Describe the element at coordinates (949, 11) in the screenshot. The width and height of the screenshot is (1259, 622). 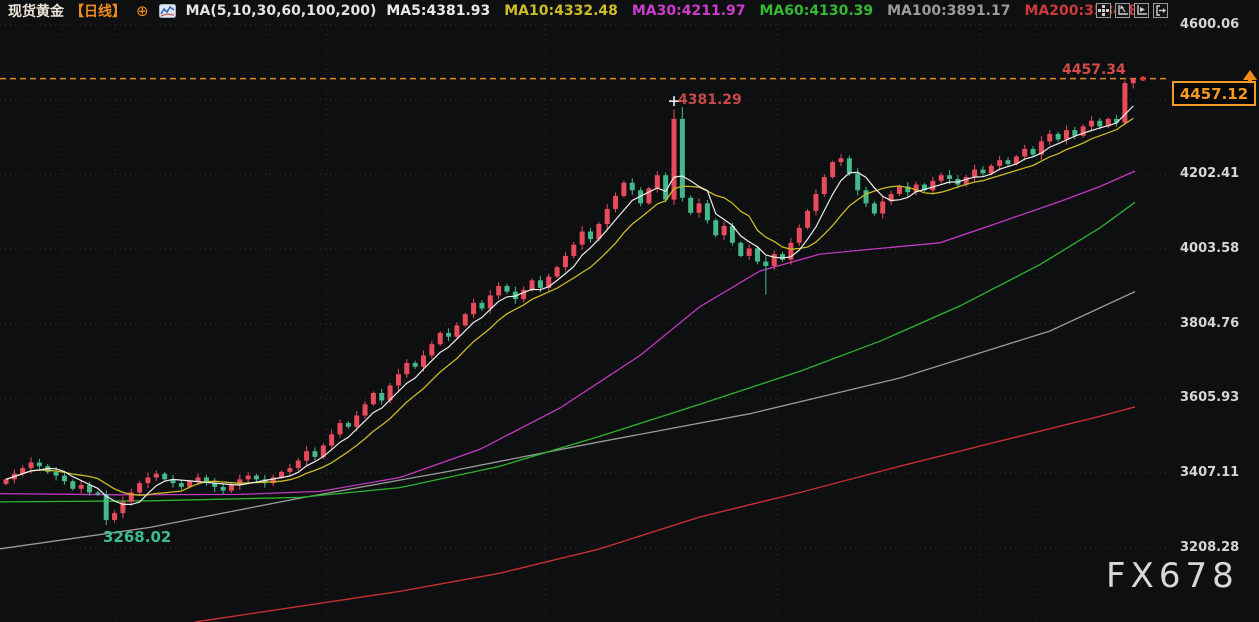
I see `ma-legend-value: MA100:3891.17` at that location.